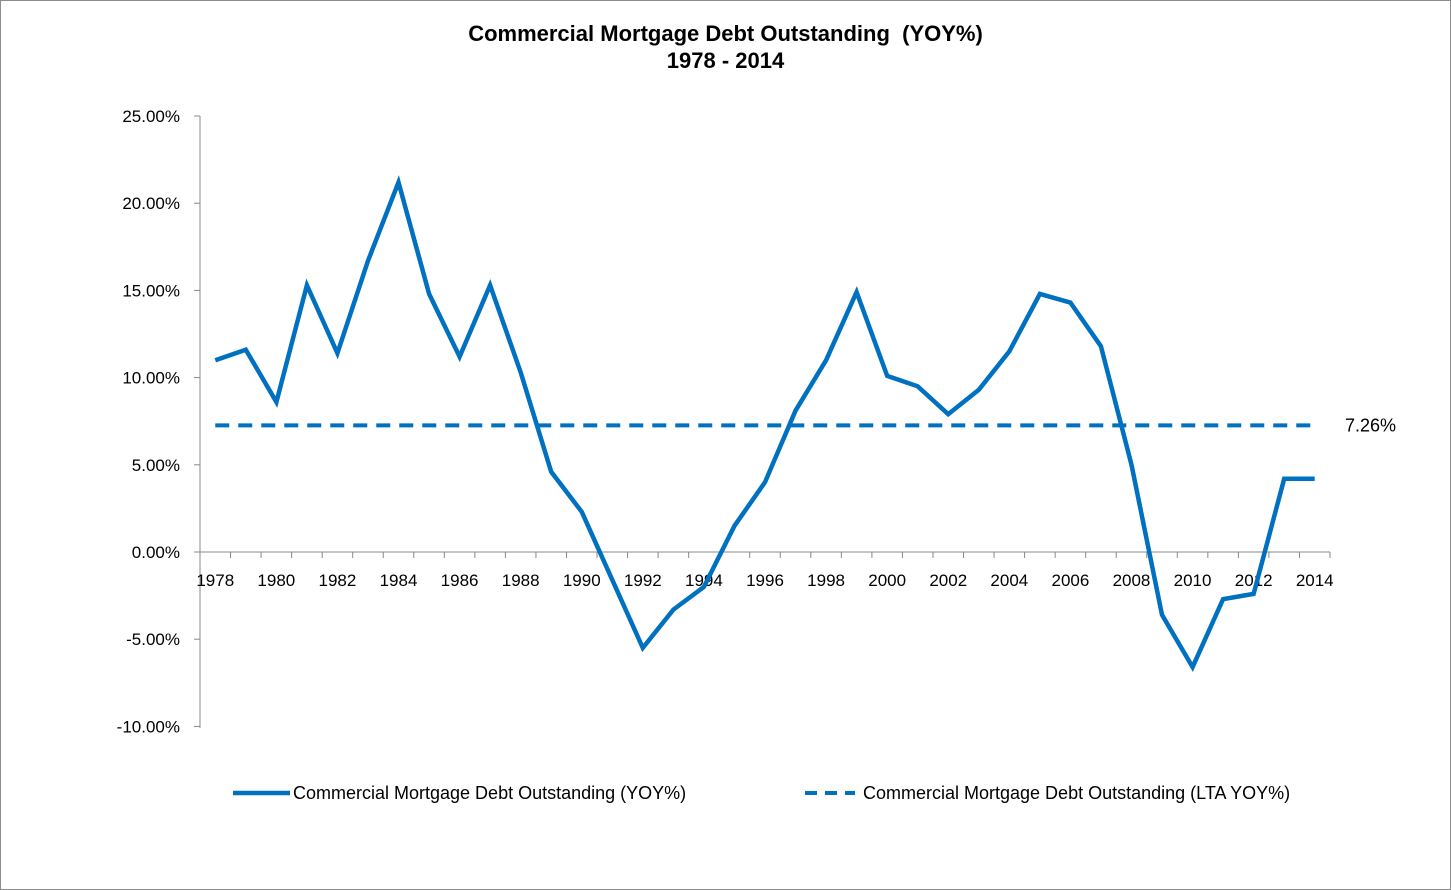 The height and width of the screenshot is (890, 1451). I want to click on x-tick-label: 1984, so click(399, 580).